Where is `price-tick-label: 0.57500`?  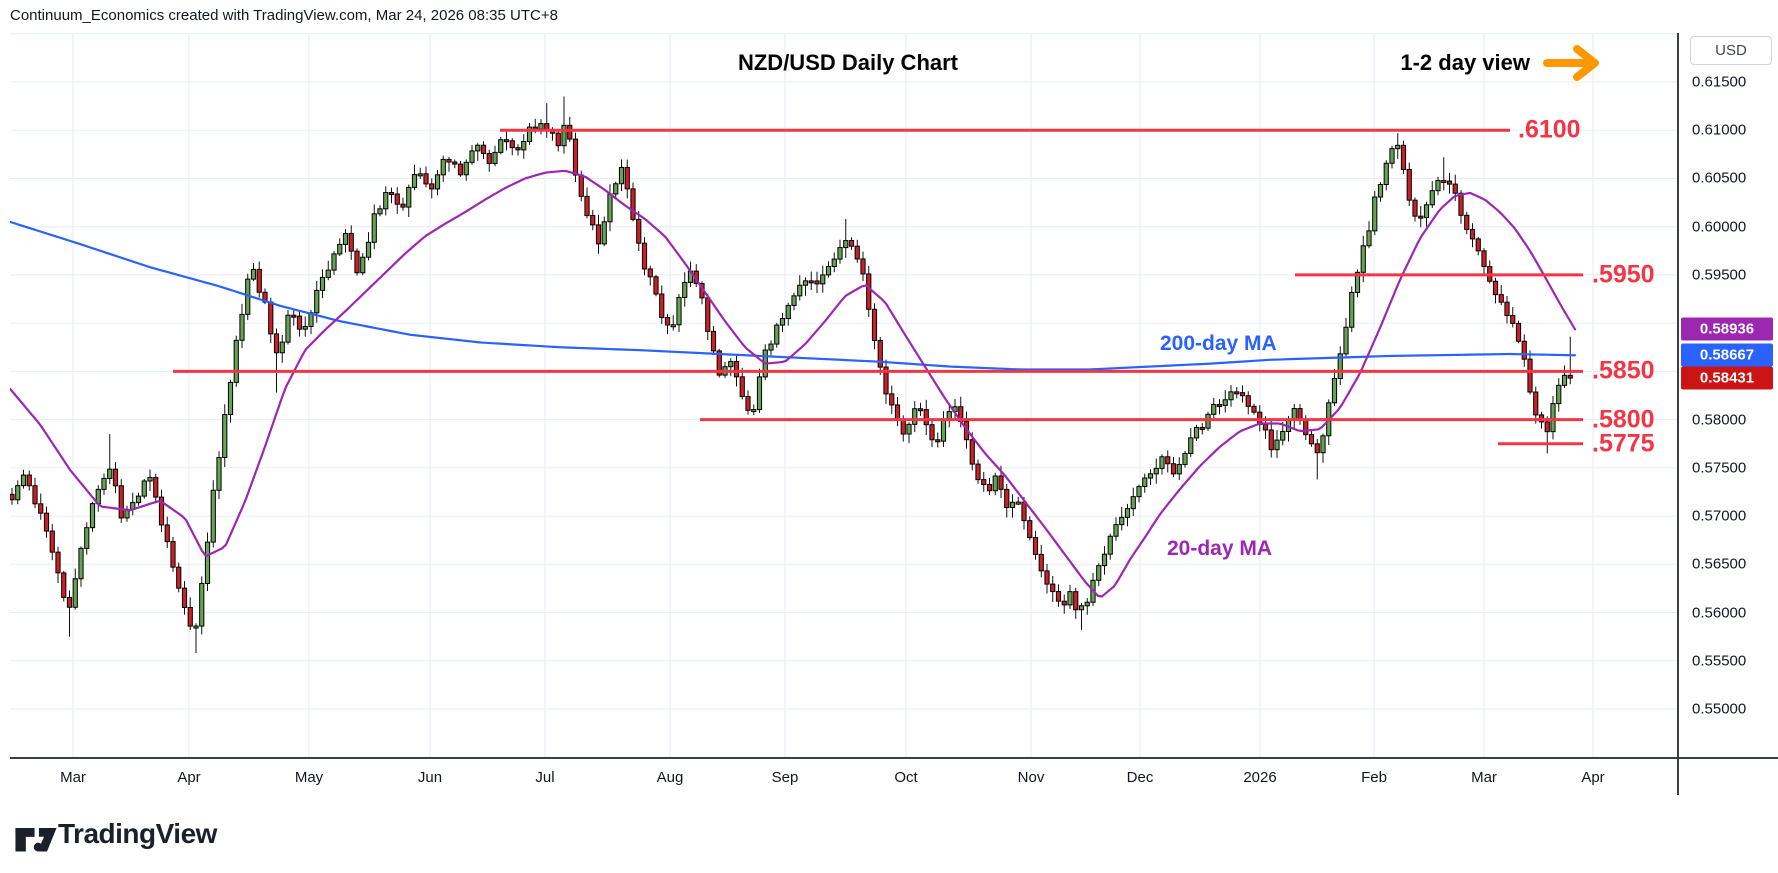 price-tick-label: 0.57500 is located at coordinates (1719, 468).